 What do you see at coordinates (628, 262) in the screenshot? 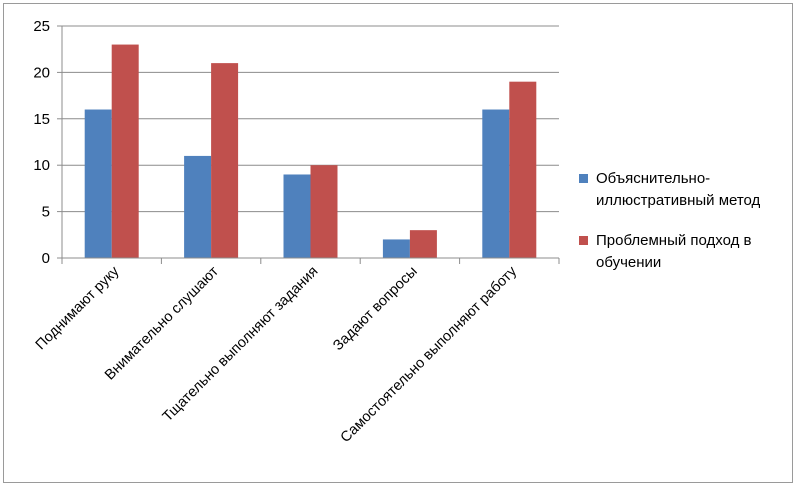
I see `legend-label: обучении` at bounding box center [628, 262].